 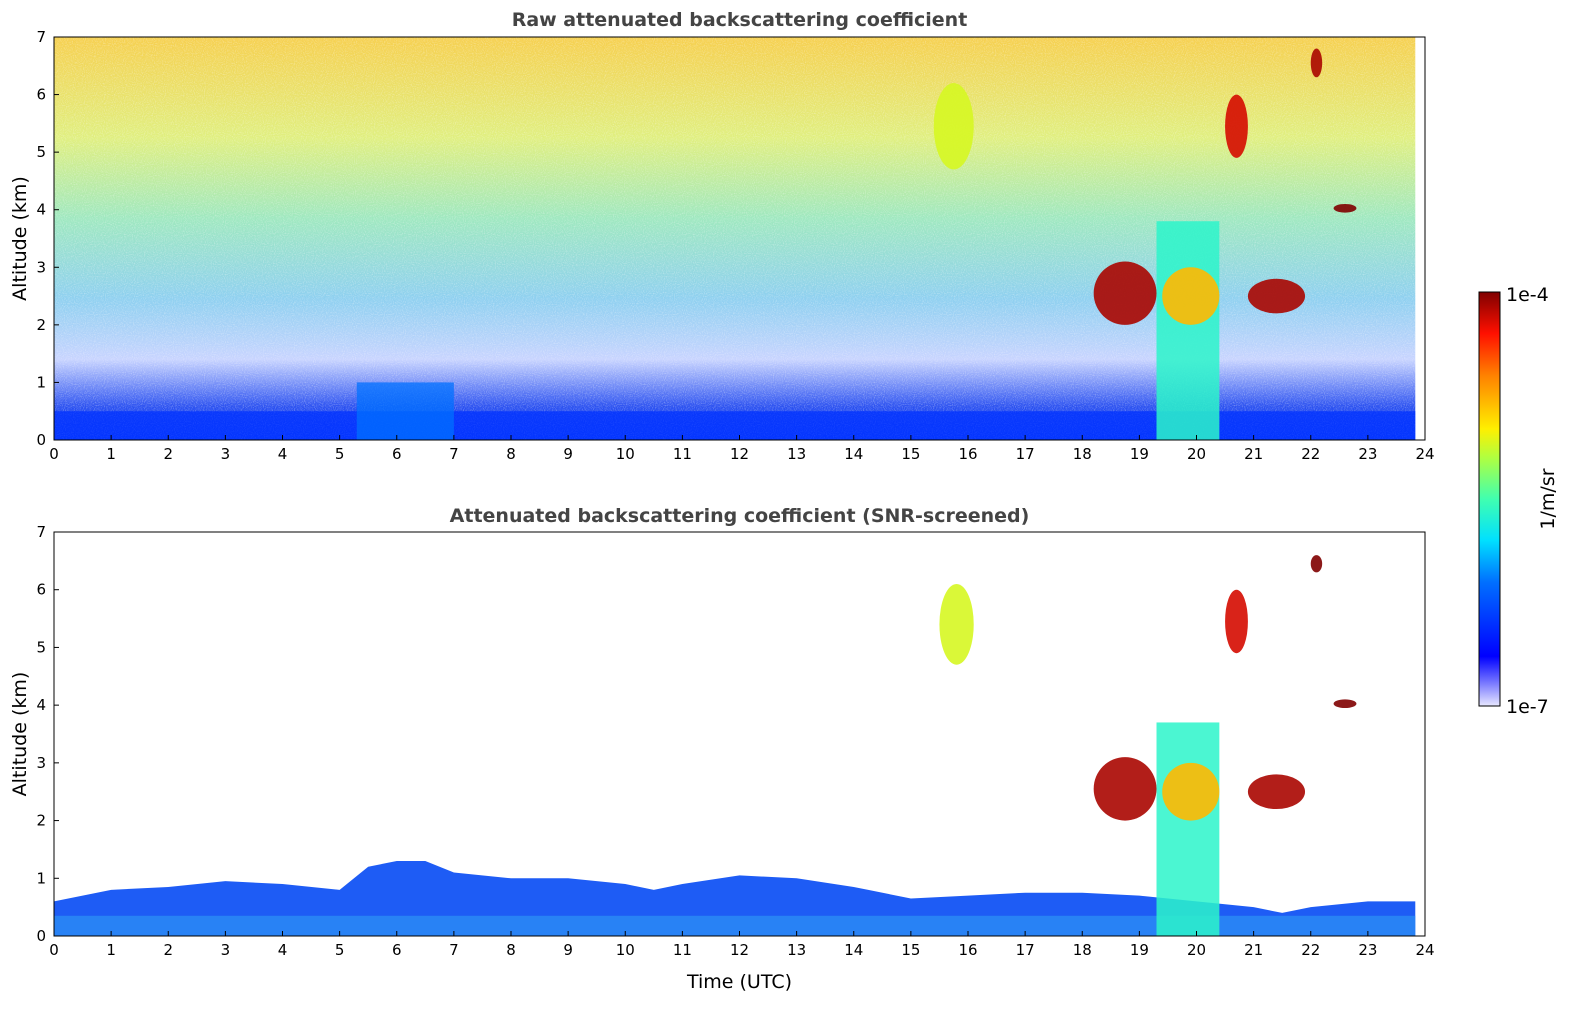 What do you see at coordinates (1489, 499) in the screenshot?
I see `colorbar-gradient` at bounding box center [1489, 499].